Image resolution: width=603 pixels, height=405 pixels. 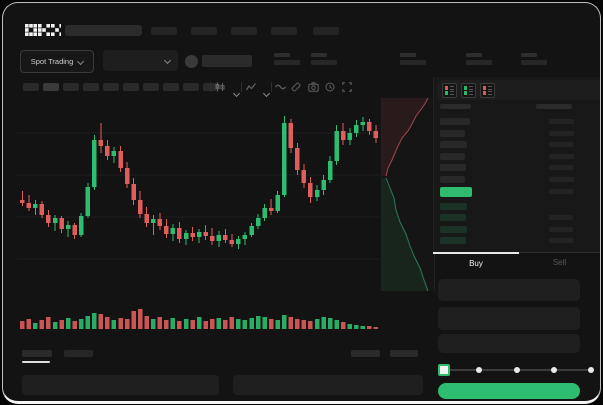 I want to click on ask-row-1-price, so click(x=455, y=121).